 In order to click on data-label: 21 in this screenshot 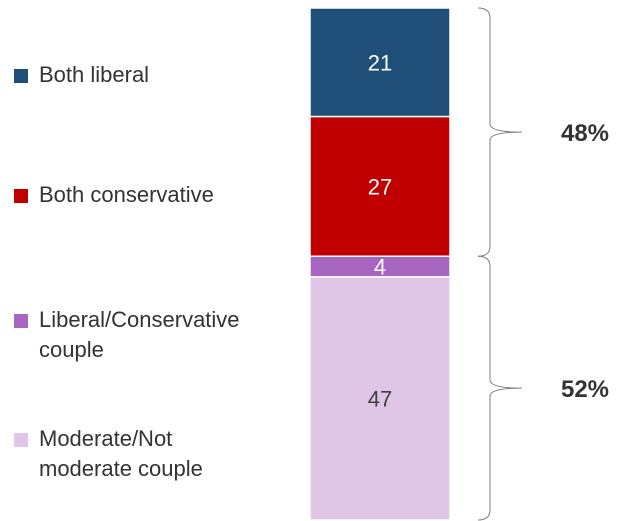, I will do `click(380, 62)`.